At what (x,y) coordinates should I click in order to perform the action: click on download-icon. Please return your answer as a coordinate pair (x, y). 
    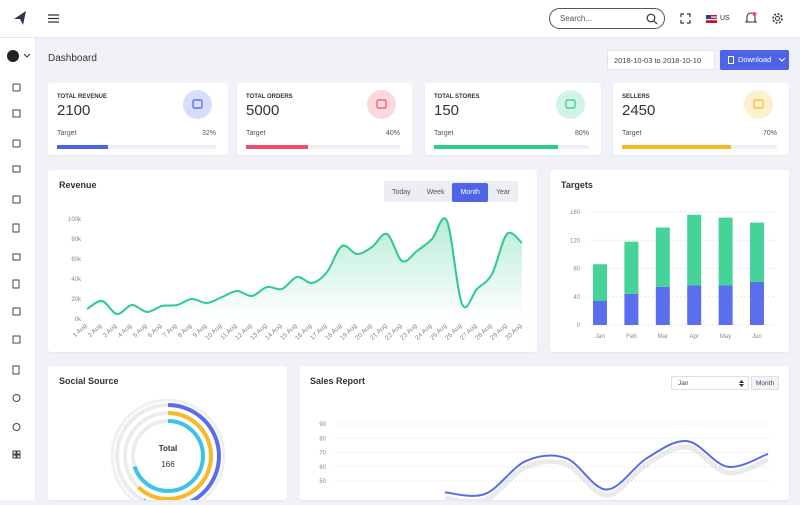
    Looking at the image, I should click on (731, 60).